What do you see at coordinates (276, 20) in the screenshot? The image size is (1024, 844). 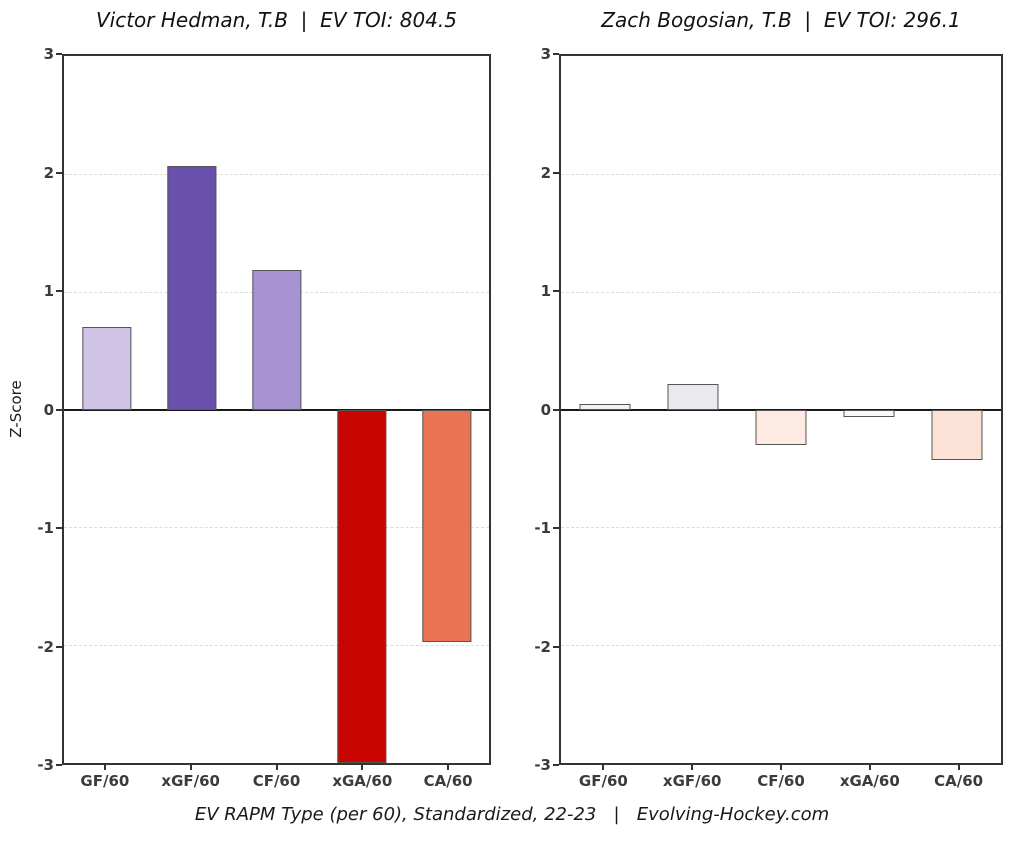 I see `chart-title-left: Victor Hedman, T.B | EV TOI: 804.5` at bounding box center [276, 20].